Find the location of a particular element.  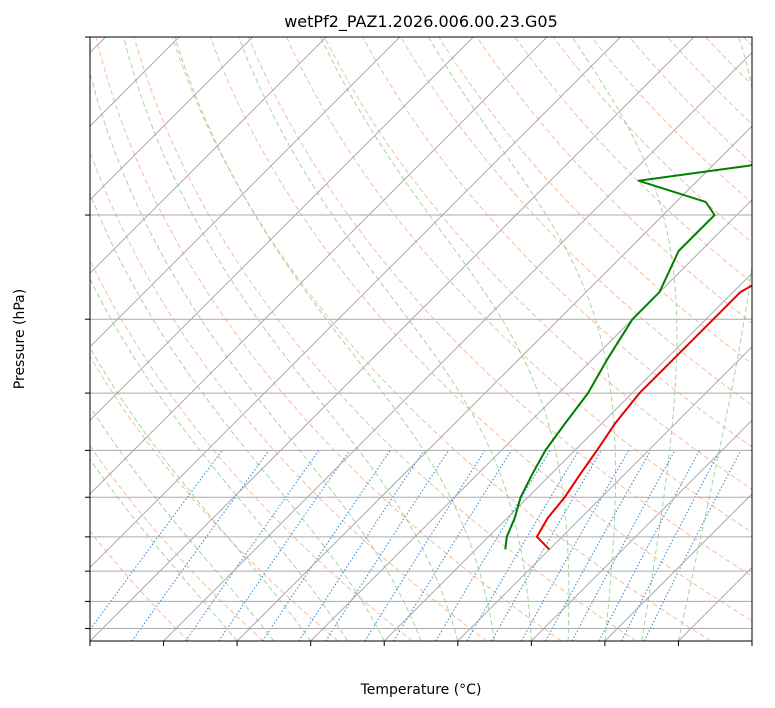

y-axis-label: Pressure (hPa) is located at coordinates (20, 339).